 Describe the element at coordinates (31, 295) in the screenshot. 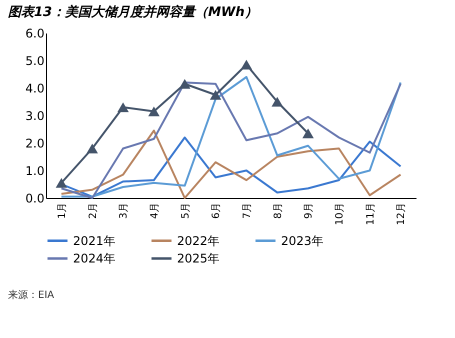

I see `source-note: 来源：EIA` at that location.